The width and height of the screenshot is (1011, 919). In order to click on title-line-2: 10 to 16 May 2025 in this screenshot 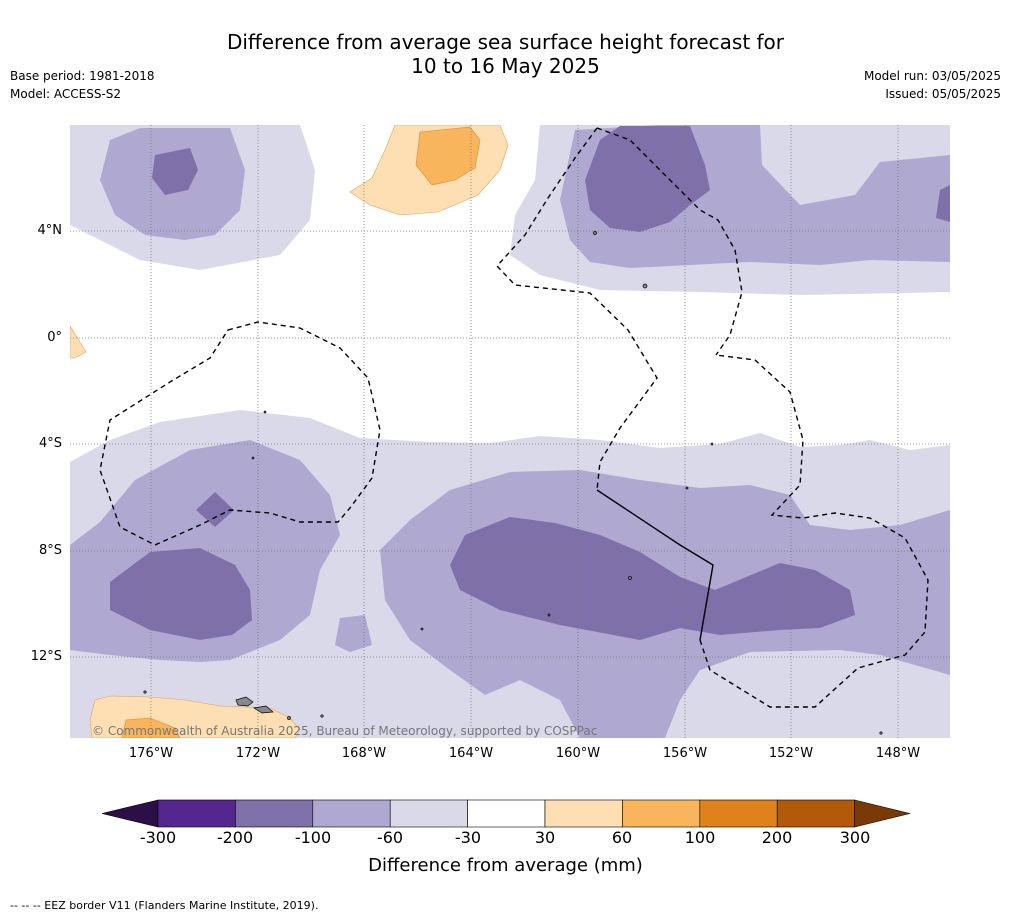, I will do `click(505, 66)`.